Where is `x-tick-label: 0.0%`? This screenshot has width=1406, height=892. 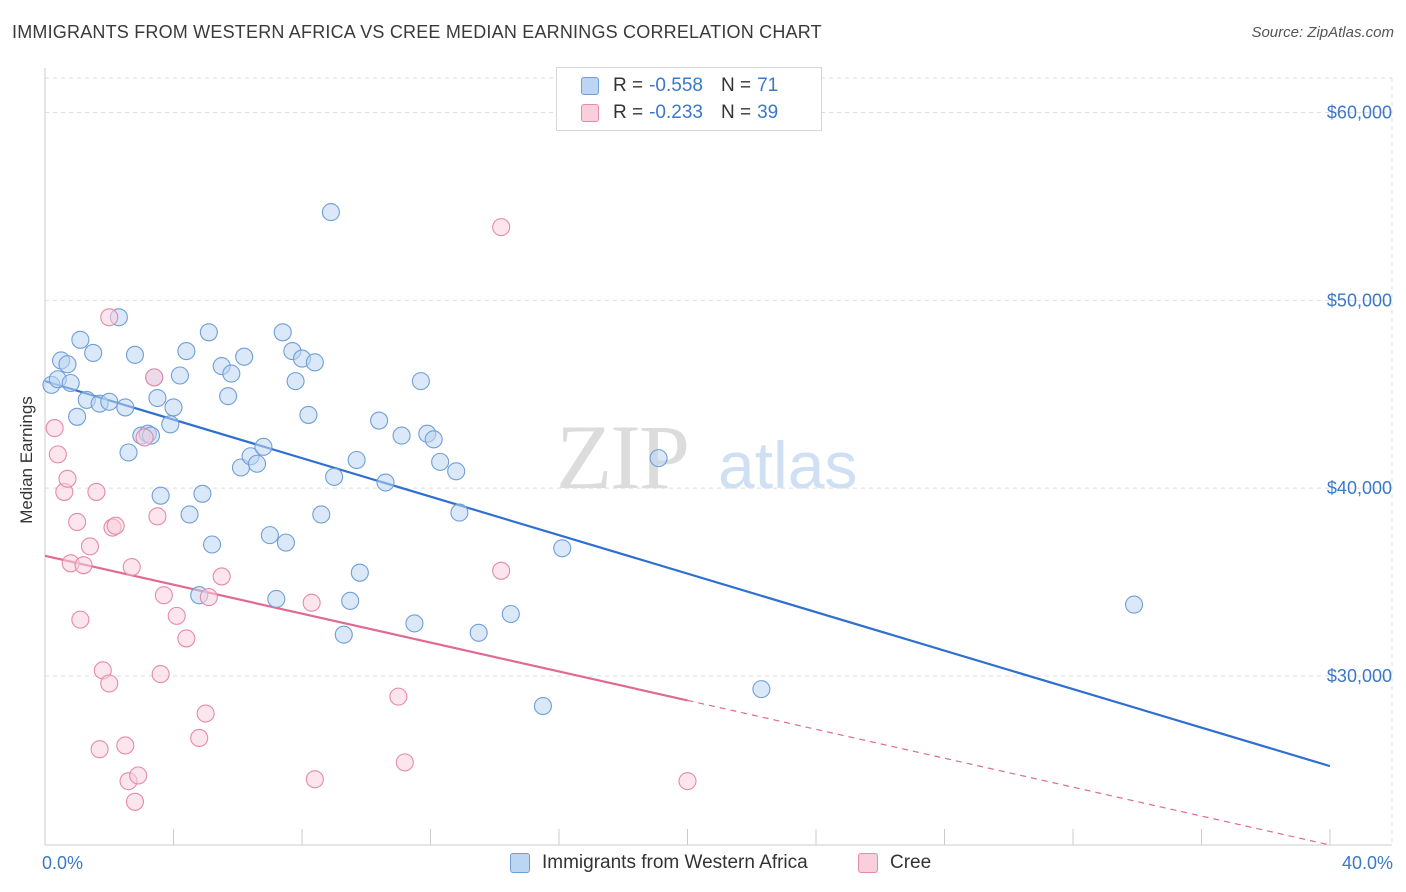
x-tick-label: 0.0% is located at coordinates (62, 863).